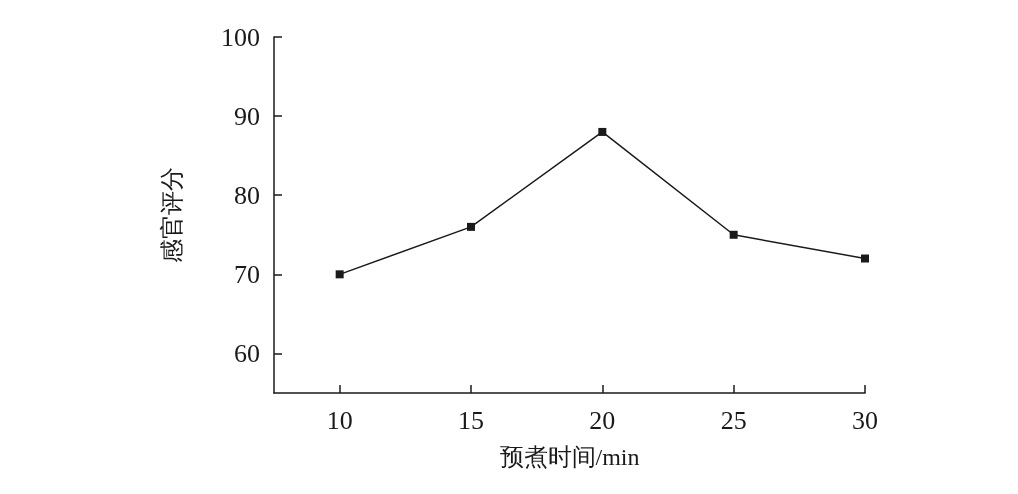 The image size is (1018, 494). What do you see at coordinates (247, 353) in the screenshot?
I see `y-tick-label: 60` at bounding box center [247, 353].